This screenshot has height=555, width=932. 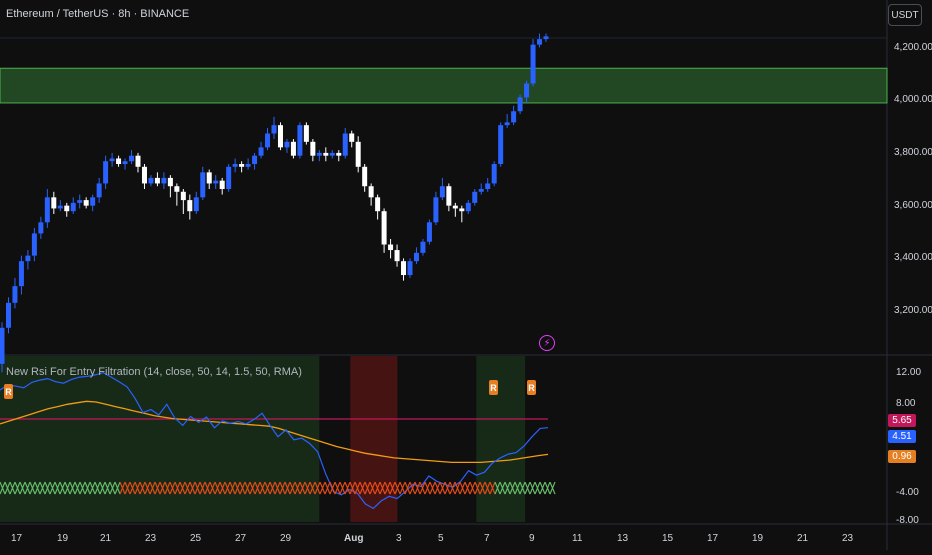 What do you see at coordinates (151, 538) in the screenshot?
I see `time-tick: 23` at bounding box center [151, 538].